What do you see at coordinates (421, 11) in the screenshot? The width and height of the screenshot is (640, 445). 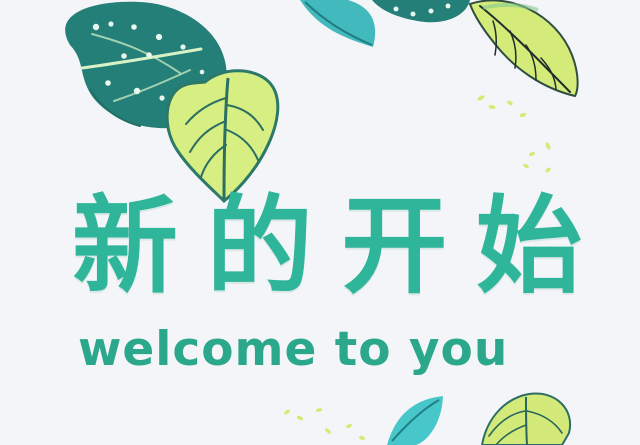 I see `monstera-leaf-icon` at bounding box center [421, 11].